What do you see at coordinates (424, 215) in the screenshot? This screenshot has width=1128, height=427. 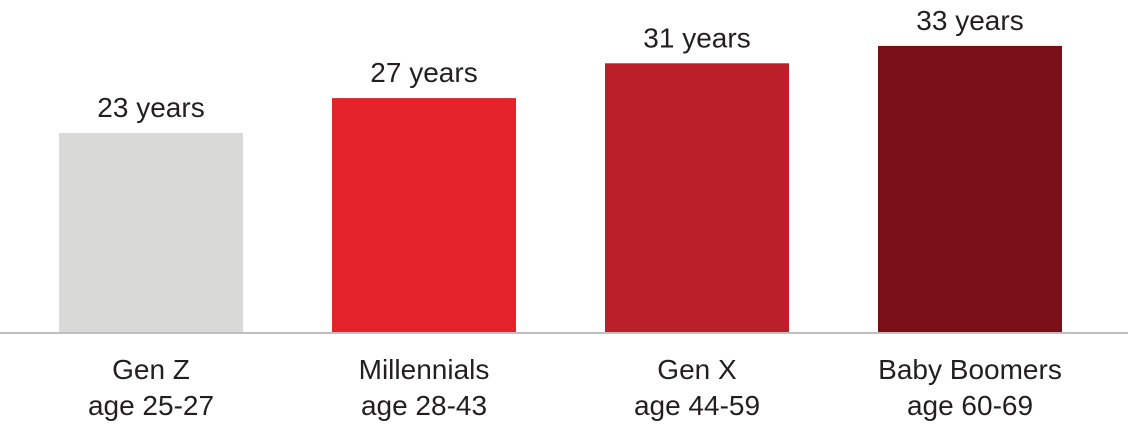 I see `bar-millennials` at bounding box center [424, 215].